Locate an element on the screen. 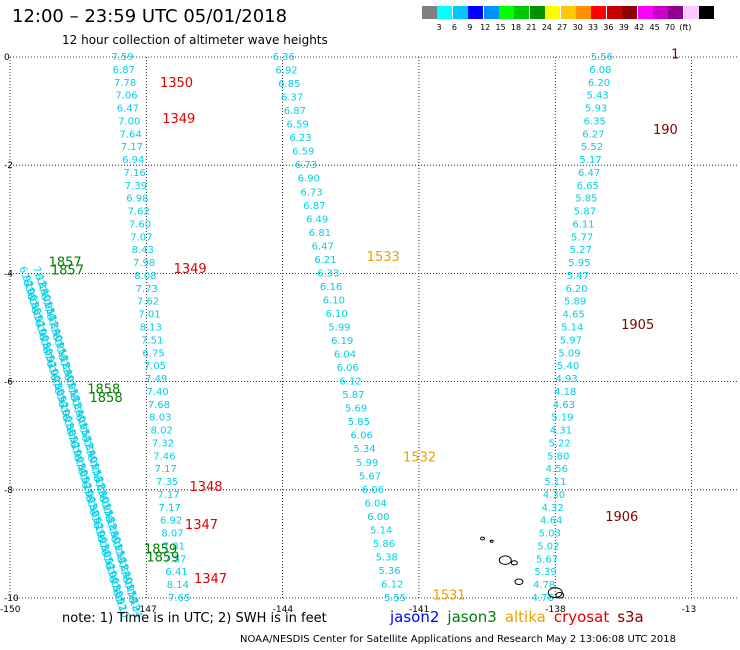 The width and height of the screenshot is (740, 650). swh-value: 6.87 is located at coordinates (124, 70).